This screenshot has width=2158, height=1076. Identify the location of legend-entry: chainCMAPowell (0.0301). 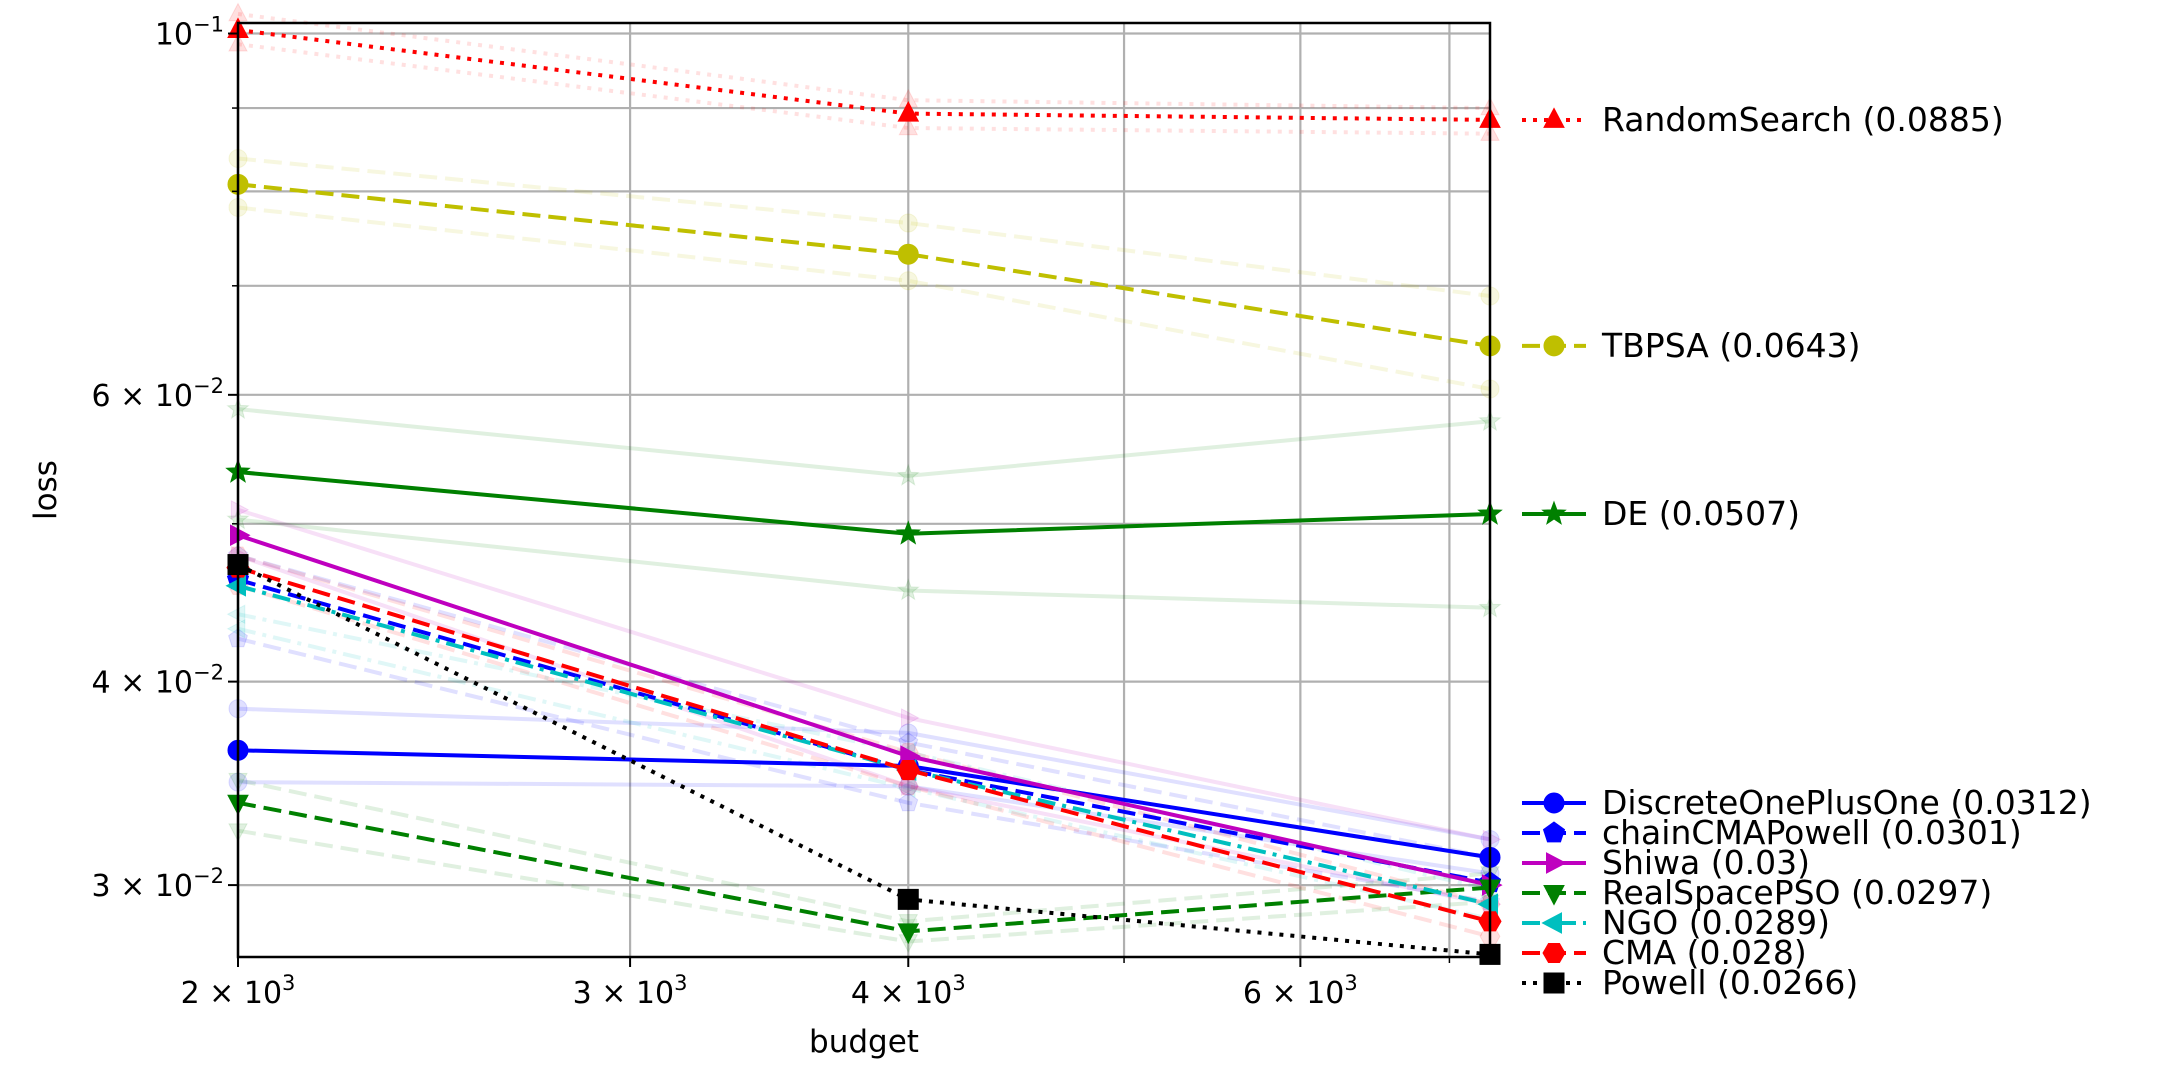
(1772, 832).